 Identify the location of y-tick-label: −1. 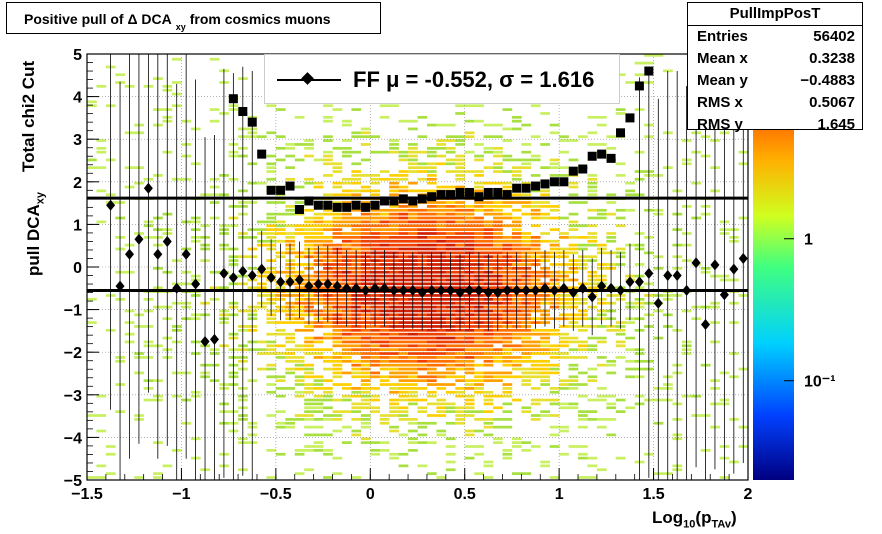
(73, 311).